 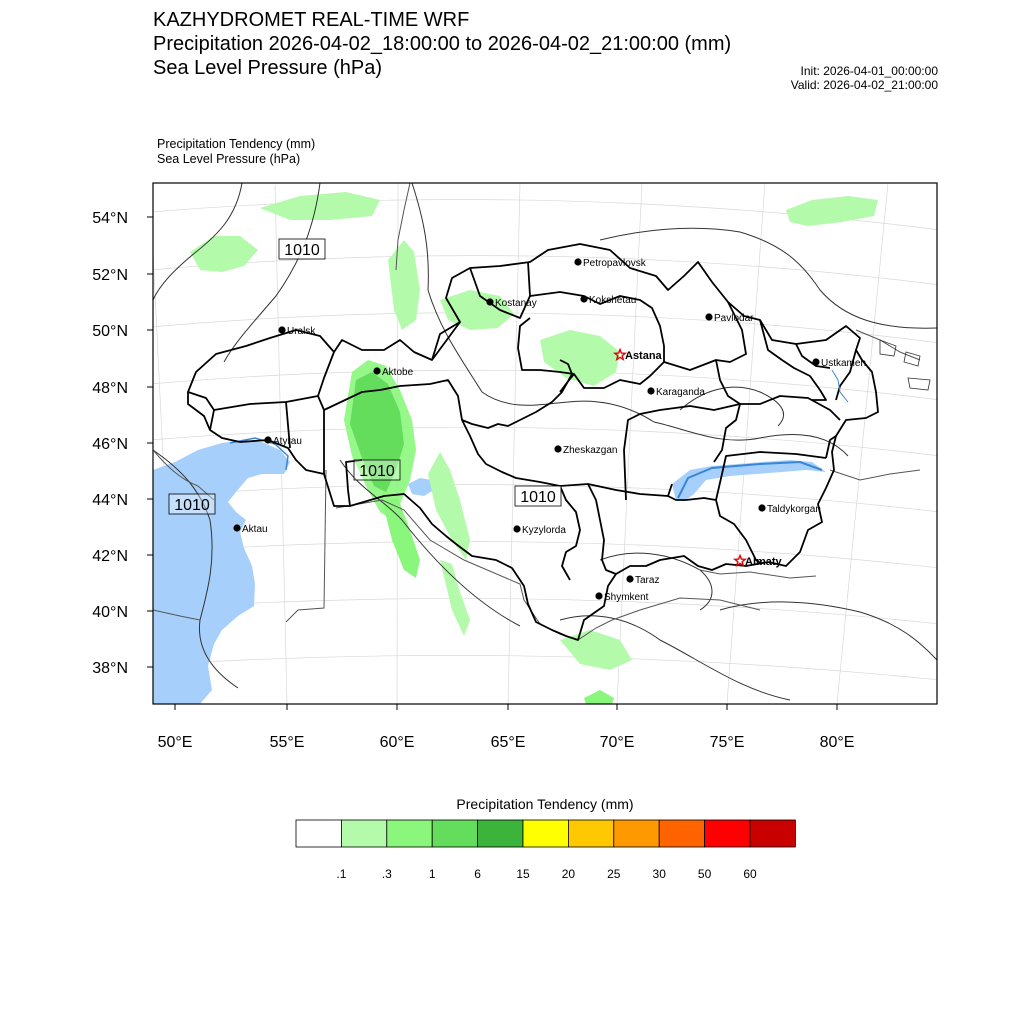 What do you see at coordinates (268, 68) in the screenshot?
I see `slp-subtitle: Sea Level Pressure (hPa)` at bounding box center [268, 68].